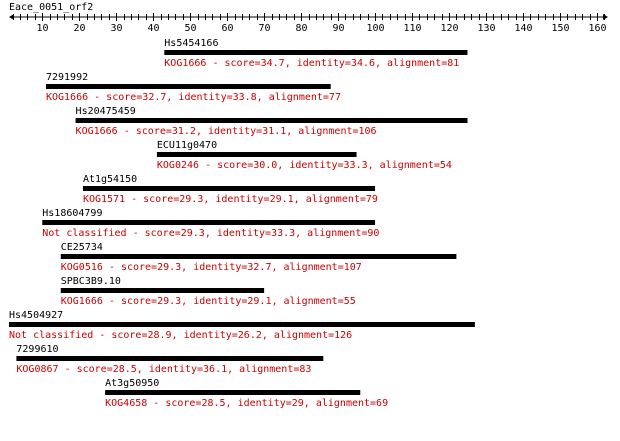 The image size is (620, 441). Describe the element at coordinates (227, 28) in the screenshot. I see `axis-tick-label: 60` at that location.